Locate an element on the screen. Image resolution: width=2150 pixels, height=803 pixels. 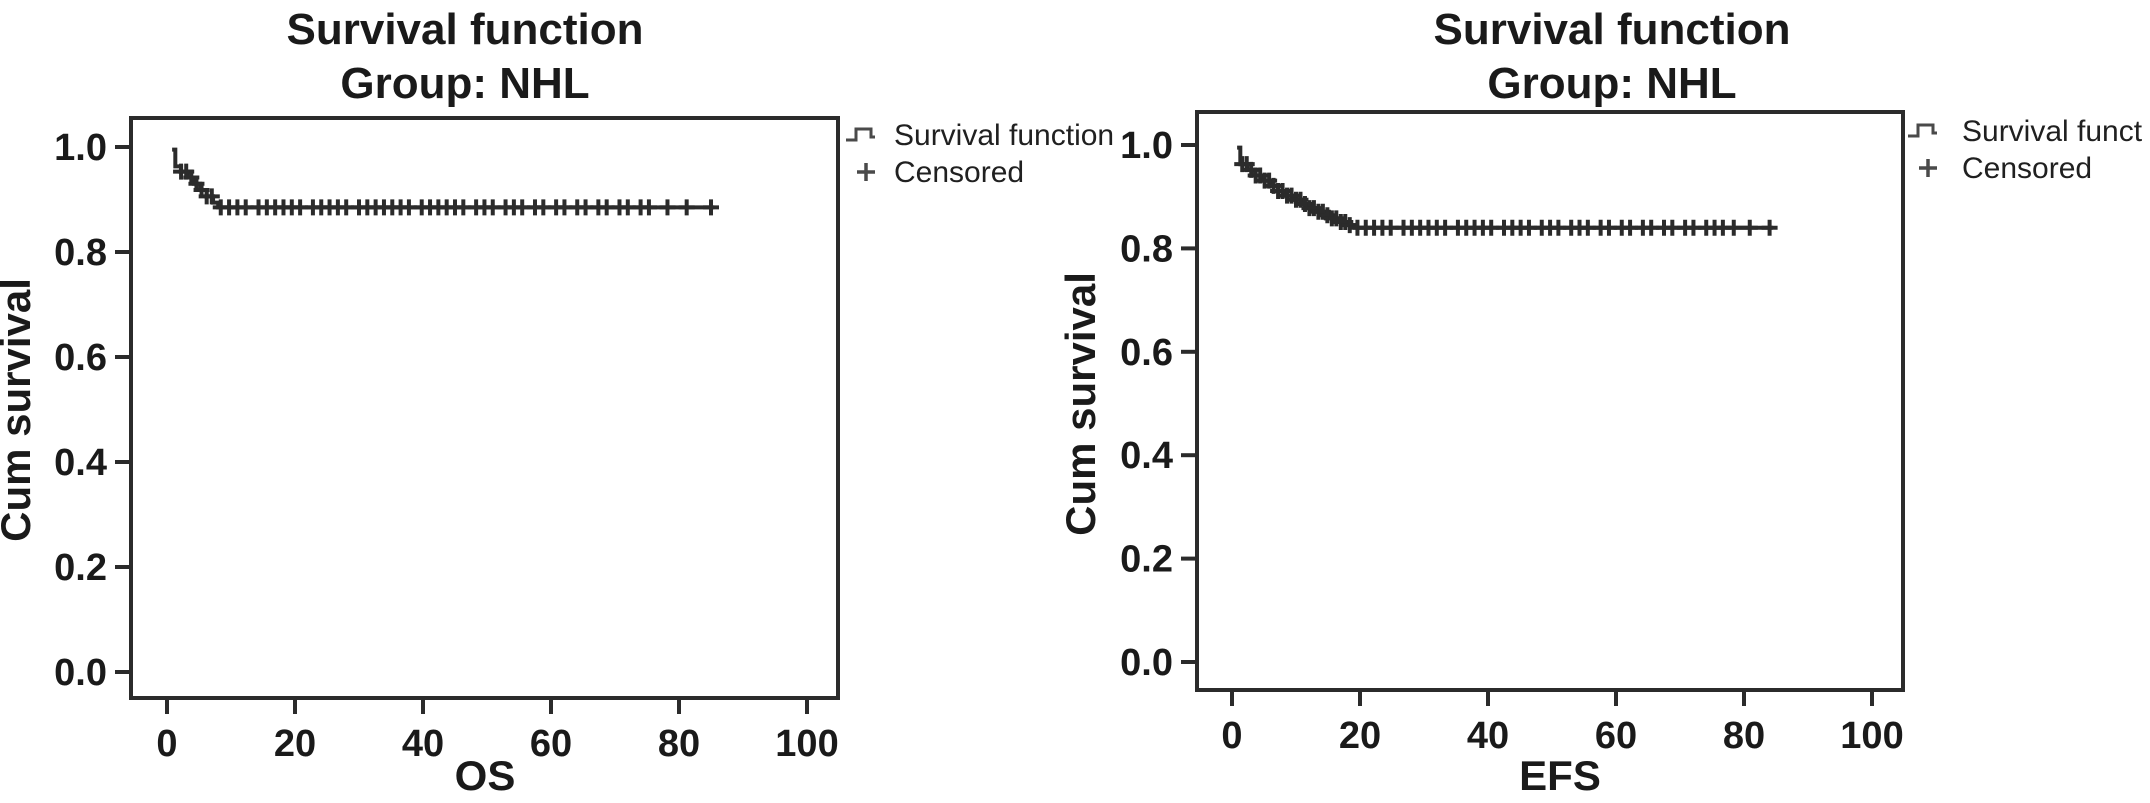
legend-survival-label: Survival function is located at coordinates (1004, 135).